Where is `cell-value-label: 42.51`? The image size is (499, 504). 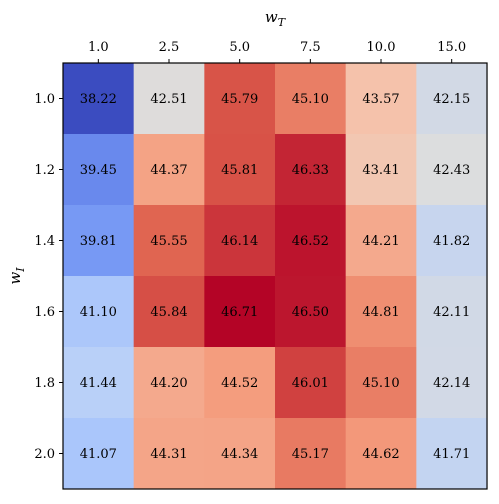
cell-value-label: 42.51 is located at coordinates (168, 99).